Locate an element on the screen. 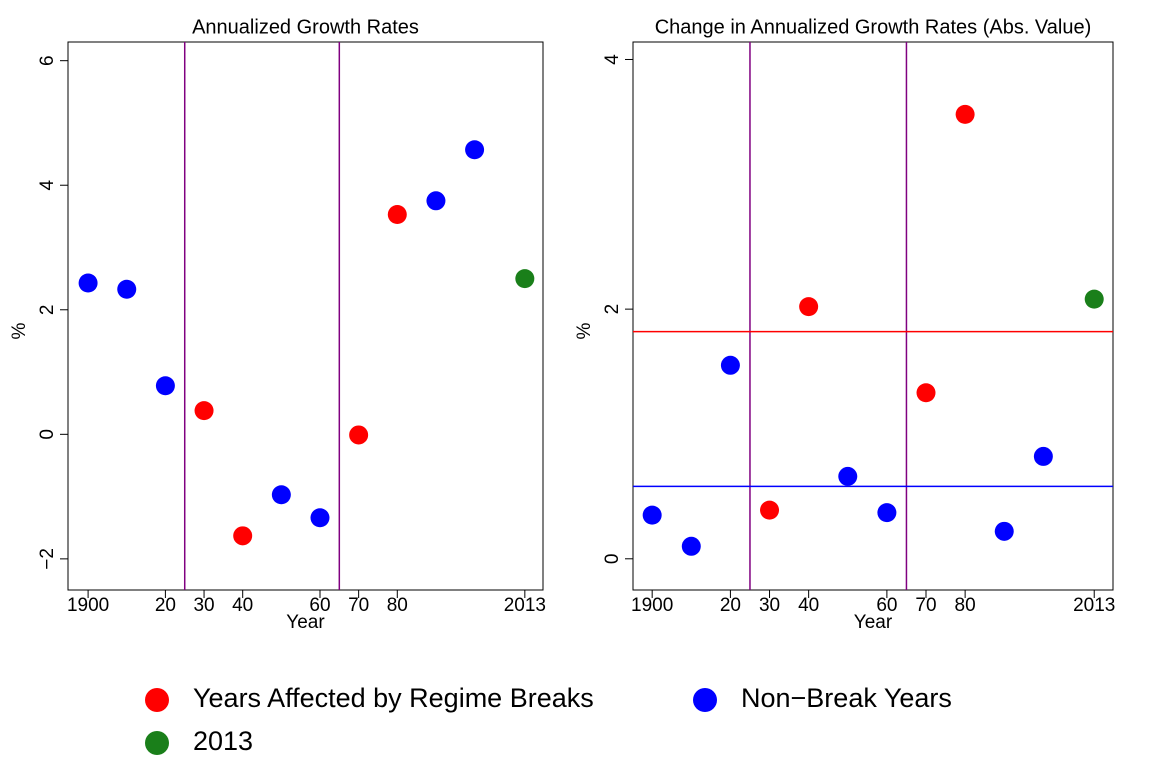 The width and height of the screenshot is (1167, 760). chart-title: Annualized Growth Rates is located at coordinates (305, 27).